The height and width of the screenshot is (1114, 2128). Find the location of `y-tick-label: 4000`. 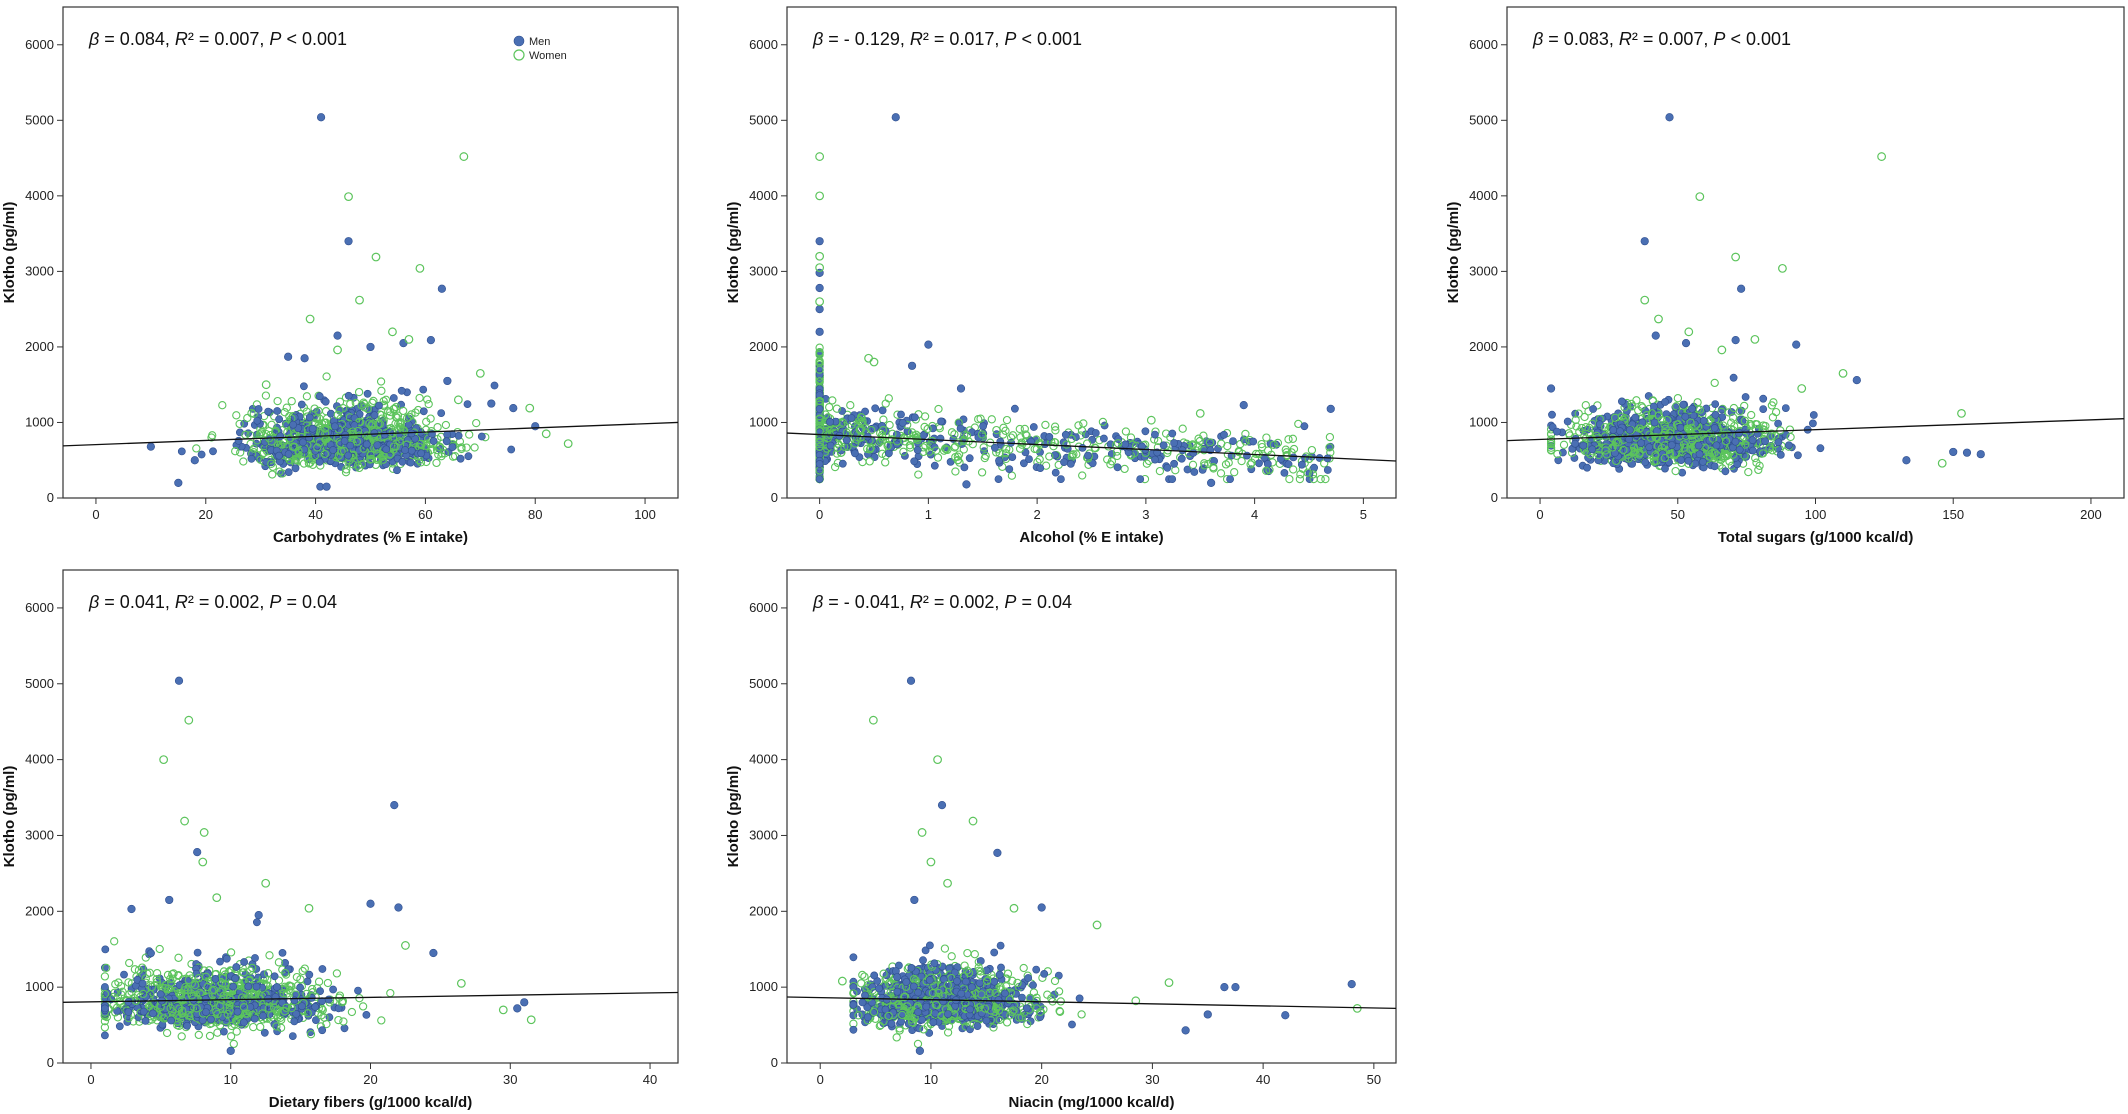

y-tick-label: 4000 is located at coordinates (1483, 195).